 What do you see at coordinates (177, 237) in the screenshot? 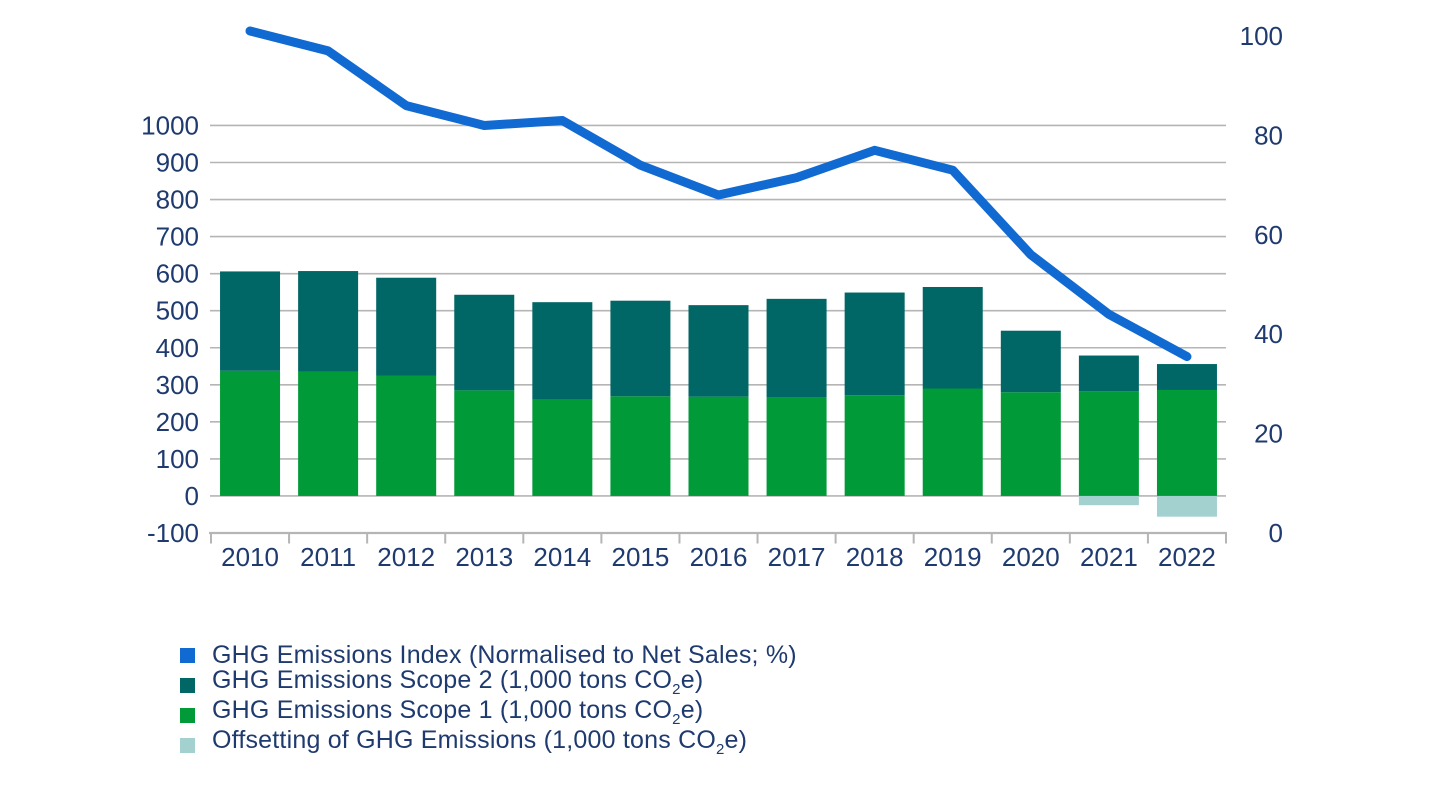
I see `left-axis-label: 700` at bounding box center [177, 237].